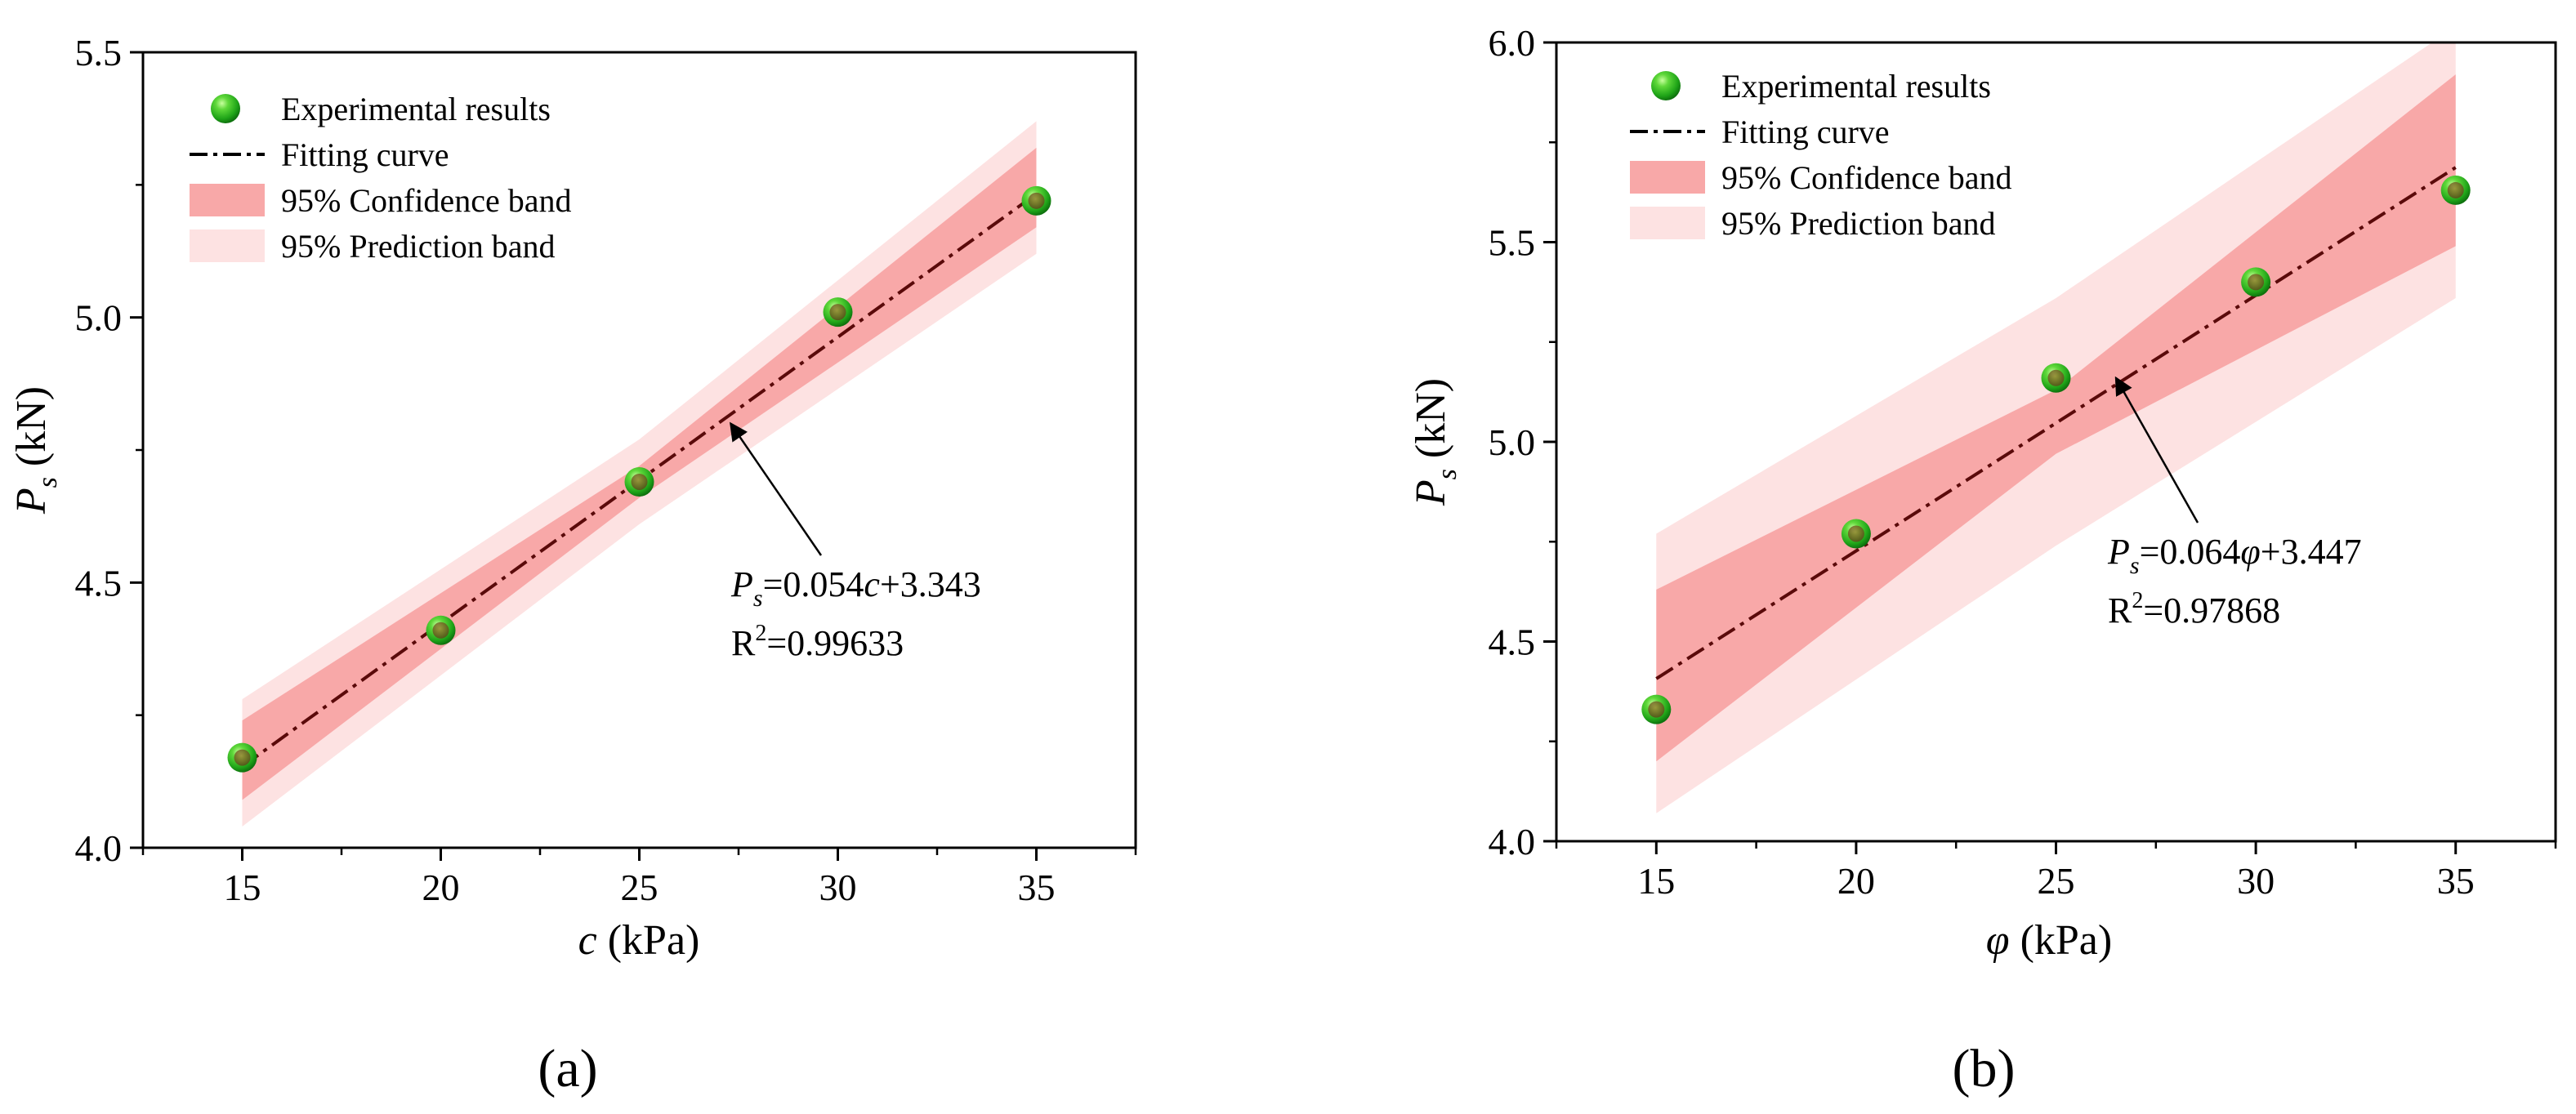  I want to click on x-tick-label: 20, so click(441, 887).